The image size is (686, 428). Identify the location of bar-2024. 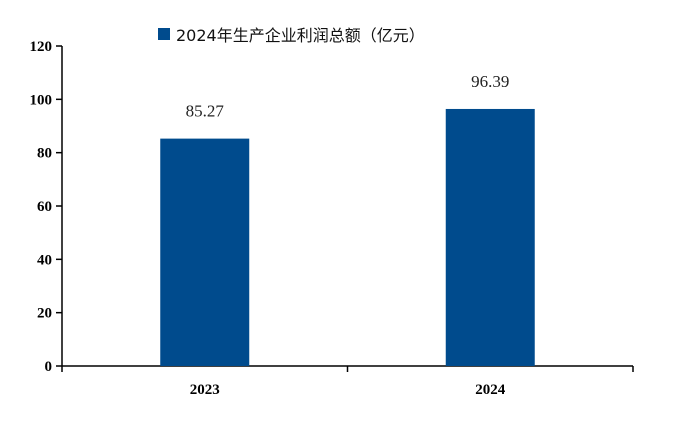
(490, 237).